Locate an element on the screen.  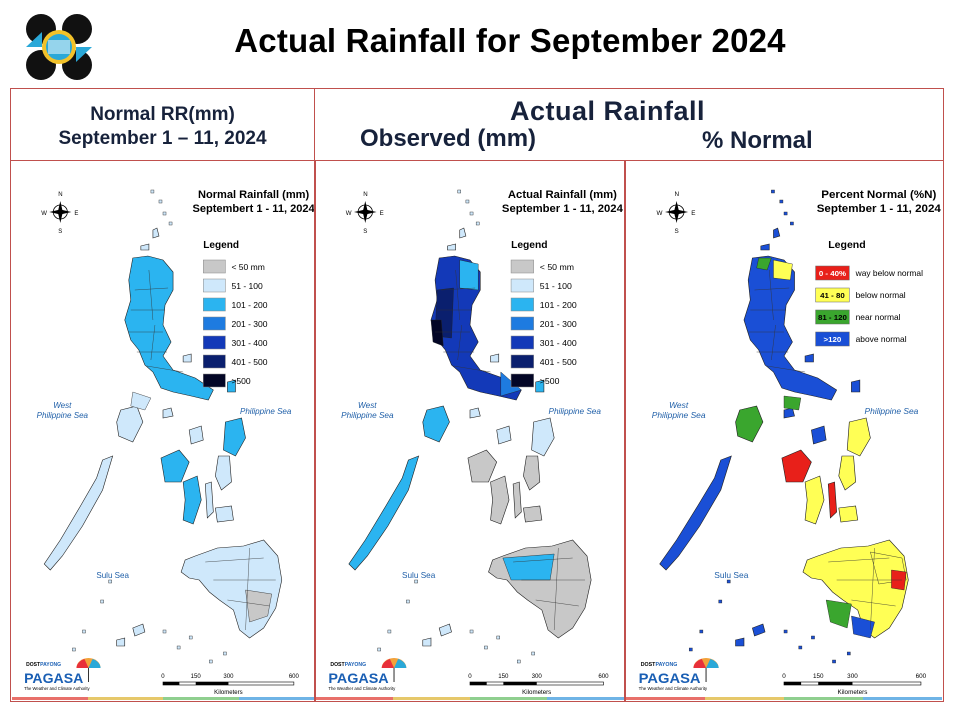
compass-n: N is located at coordinates (676, 194).